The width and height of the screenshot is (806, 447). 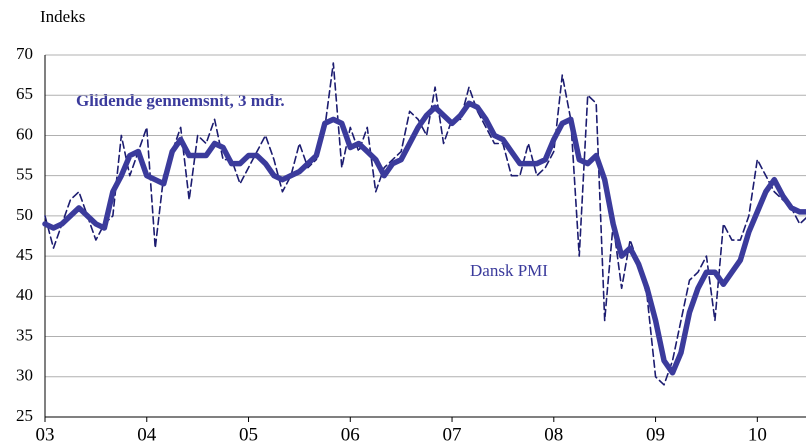 I want to click on y-tick-label: 65, so click(x=24, y=93).